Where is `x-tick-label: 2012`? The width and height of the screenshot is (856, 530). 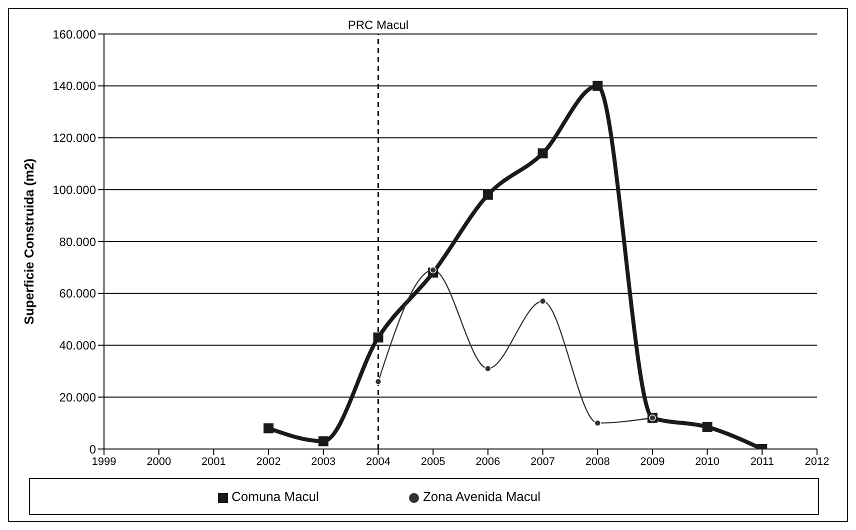 x-tick-label: 2012 is located at coordinates (817, 462).